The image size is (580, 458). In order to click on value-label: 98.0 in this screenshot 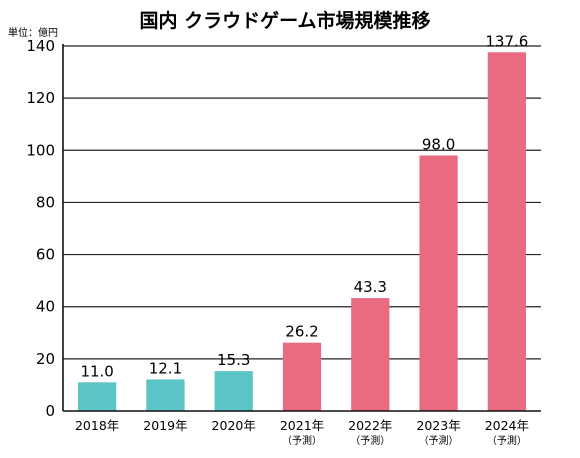, I will do `click(438, 145)`.